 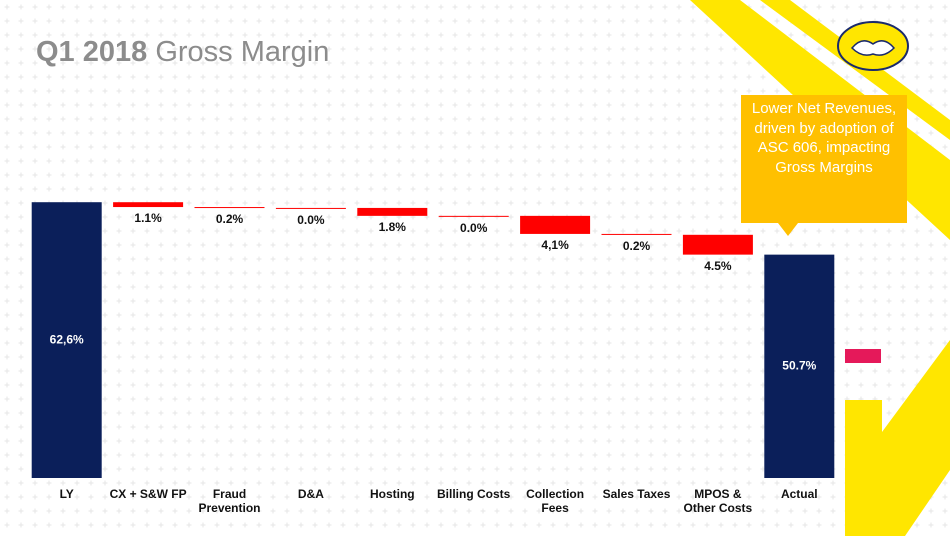 I want to click on x-tick-label: Fraud Prevention, so click(x=229, y=501).